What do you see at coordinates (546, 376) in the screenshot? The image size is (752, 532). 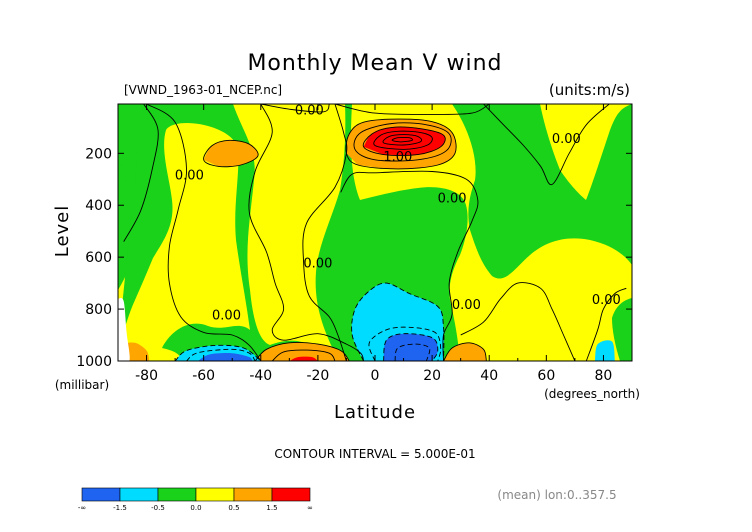 I see `x-tick-label: 60` at bounding box center [546, 376].